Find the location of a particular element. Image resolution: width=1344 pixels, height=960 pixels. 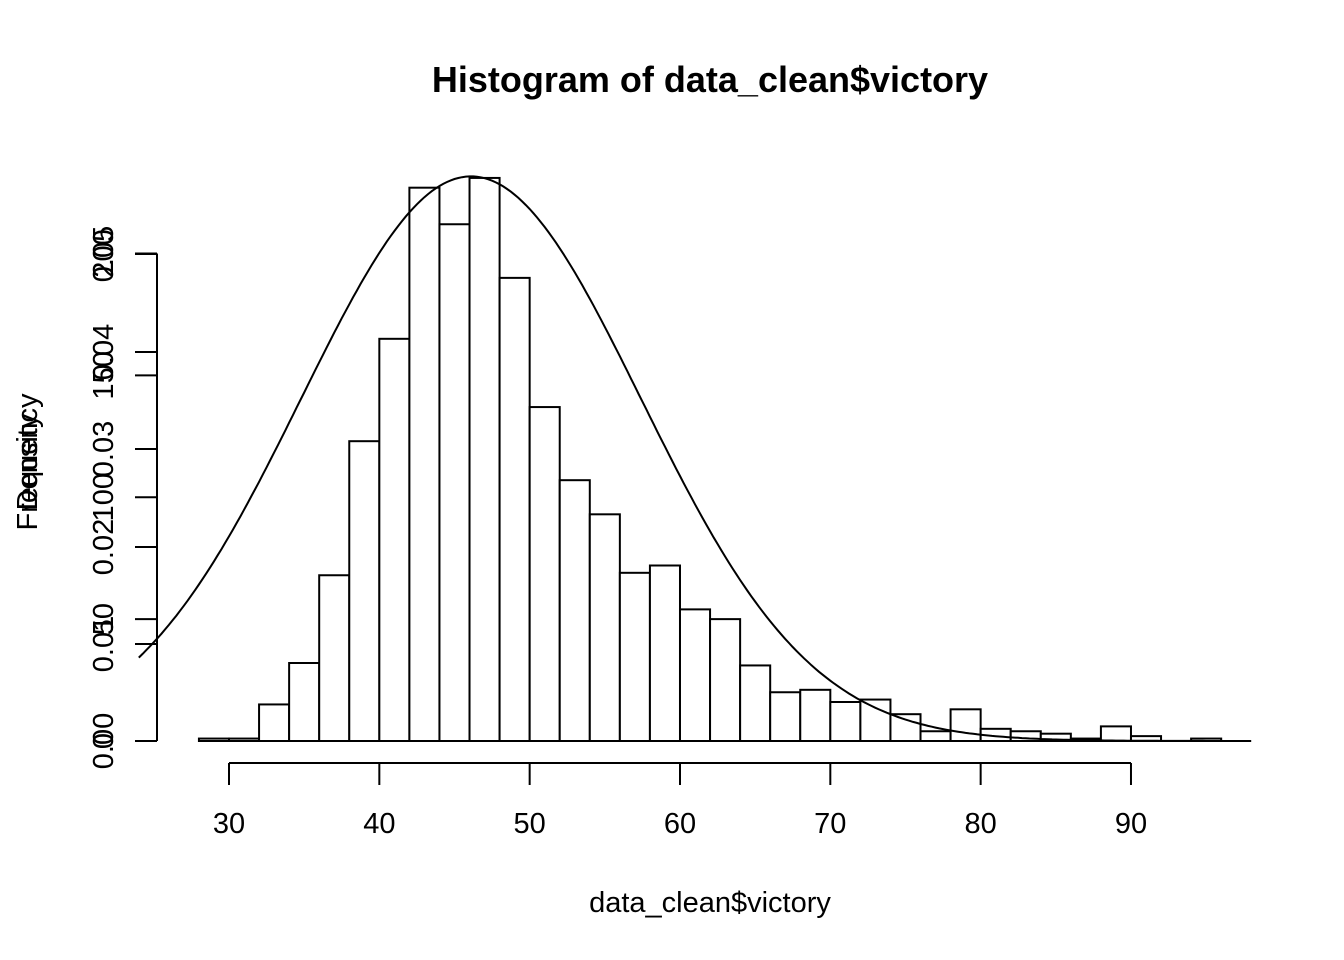

x-tick-label: 60 is located at coordinates (680, 824).